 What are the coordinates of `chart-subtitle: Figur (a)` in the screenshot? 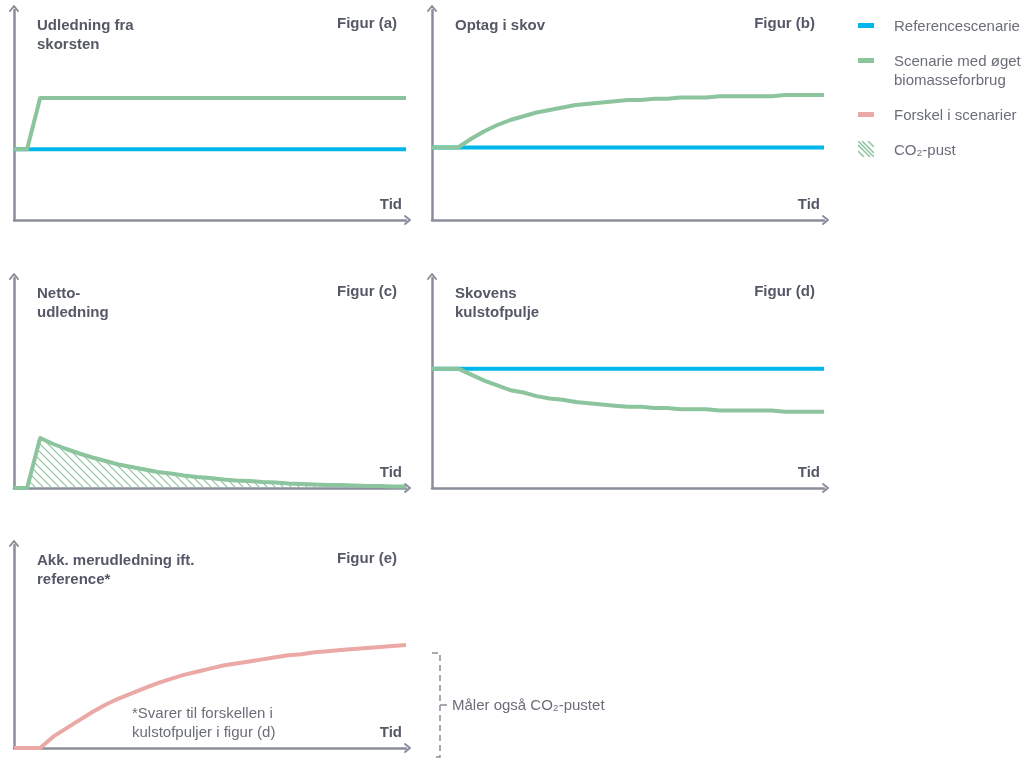 It's located at (367, 22).